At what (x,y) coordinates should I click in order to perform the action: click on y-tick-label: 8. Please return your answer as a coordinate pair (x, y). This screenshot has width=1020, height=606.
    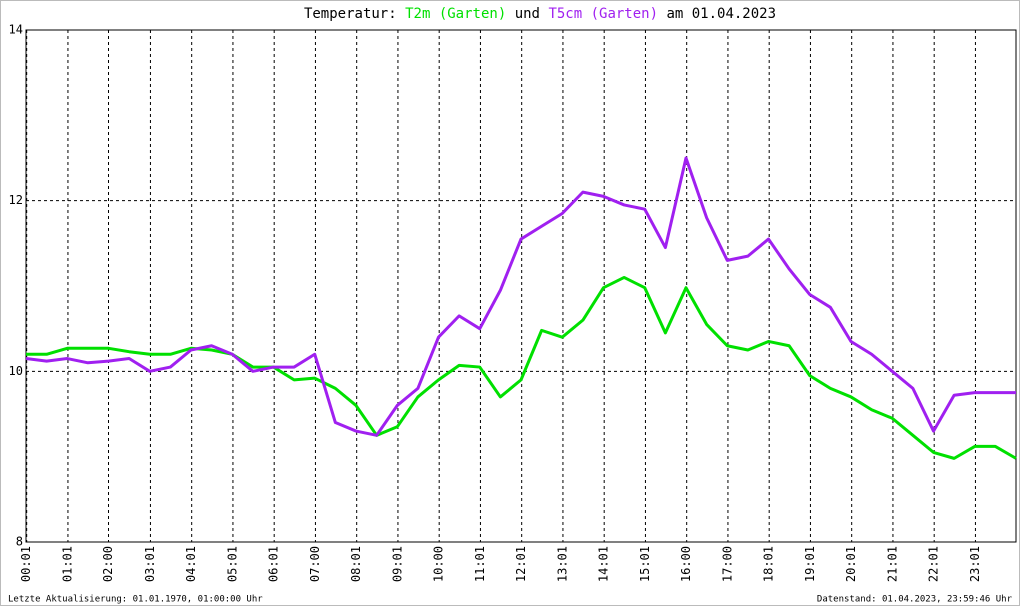
    Looking at the image, I should click on (19, 542).